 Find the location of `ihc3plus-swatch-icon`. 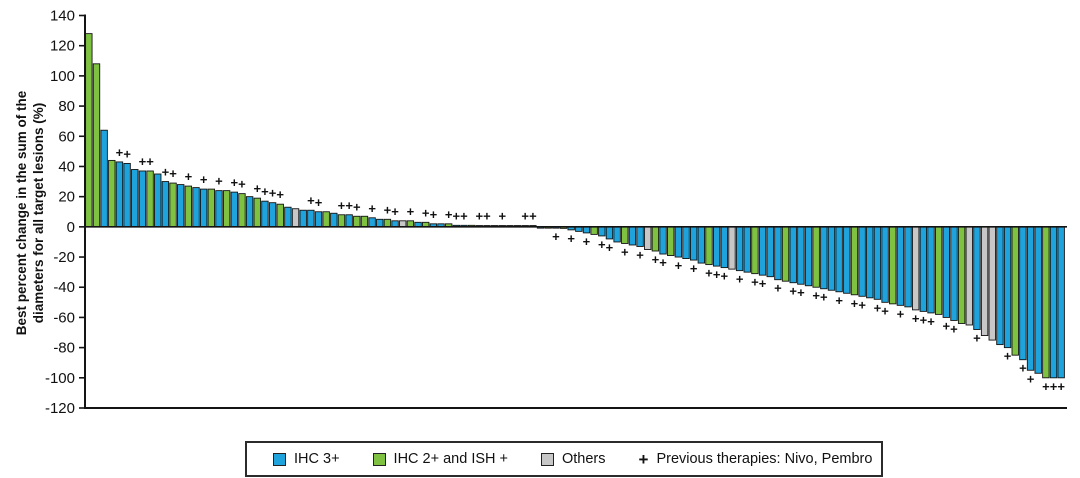

ihc3plus-swatch-icon is located at coordinates (279, 459).